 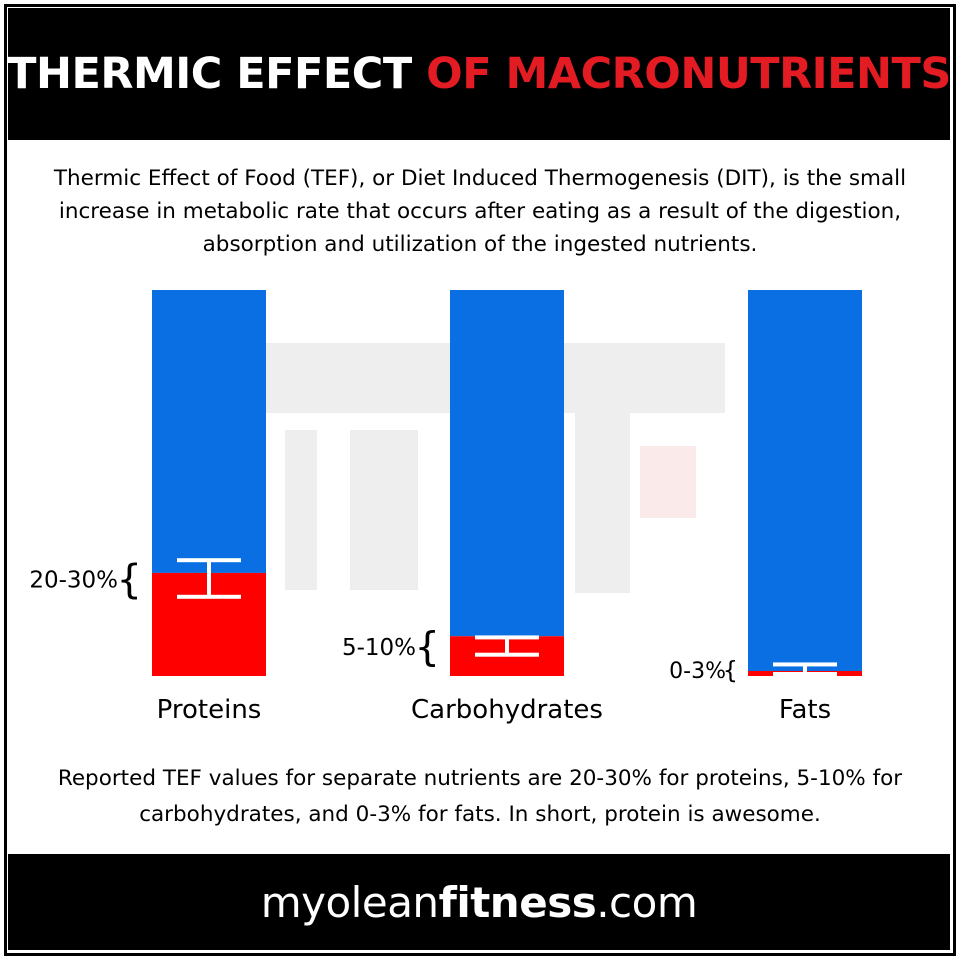 What do you see at coordinates (217, 74) in the screenshot?
I see `title-part-1: THERMIC EFFECT` at bounding box center [217, 74].